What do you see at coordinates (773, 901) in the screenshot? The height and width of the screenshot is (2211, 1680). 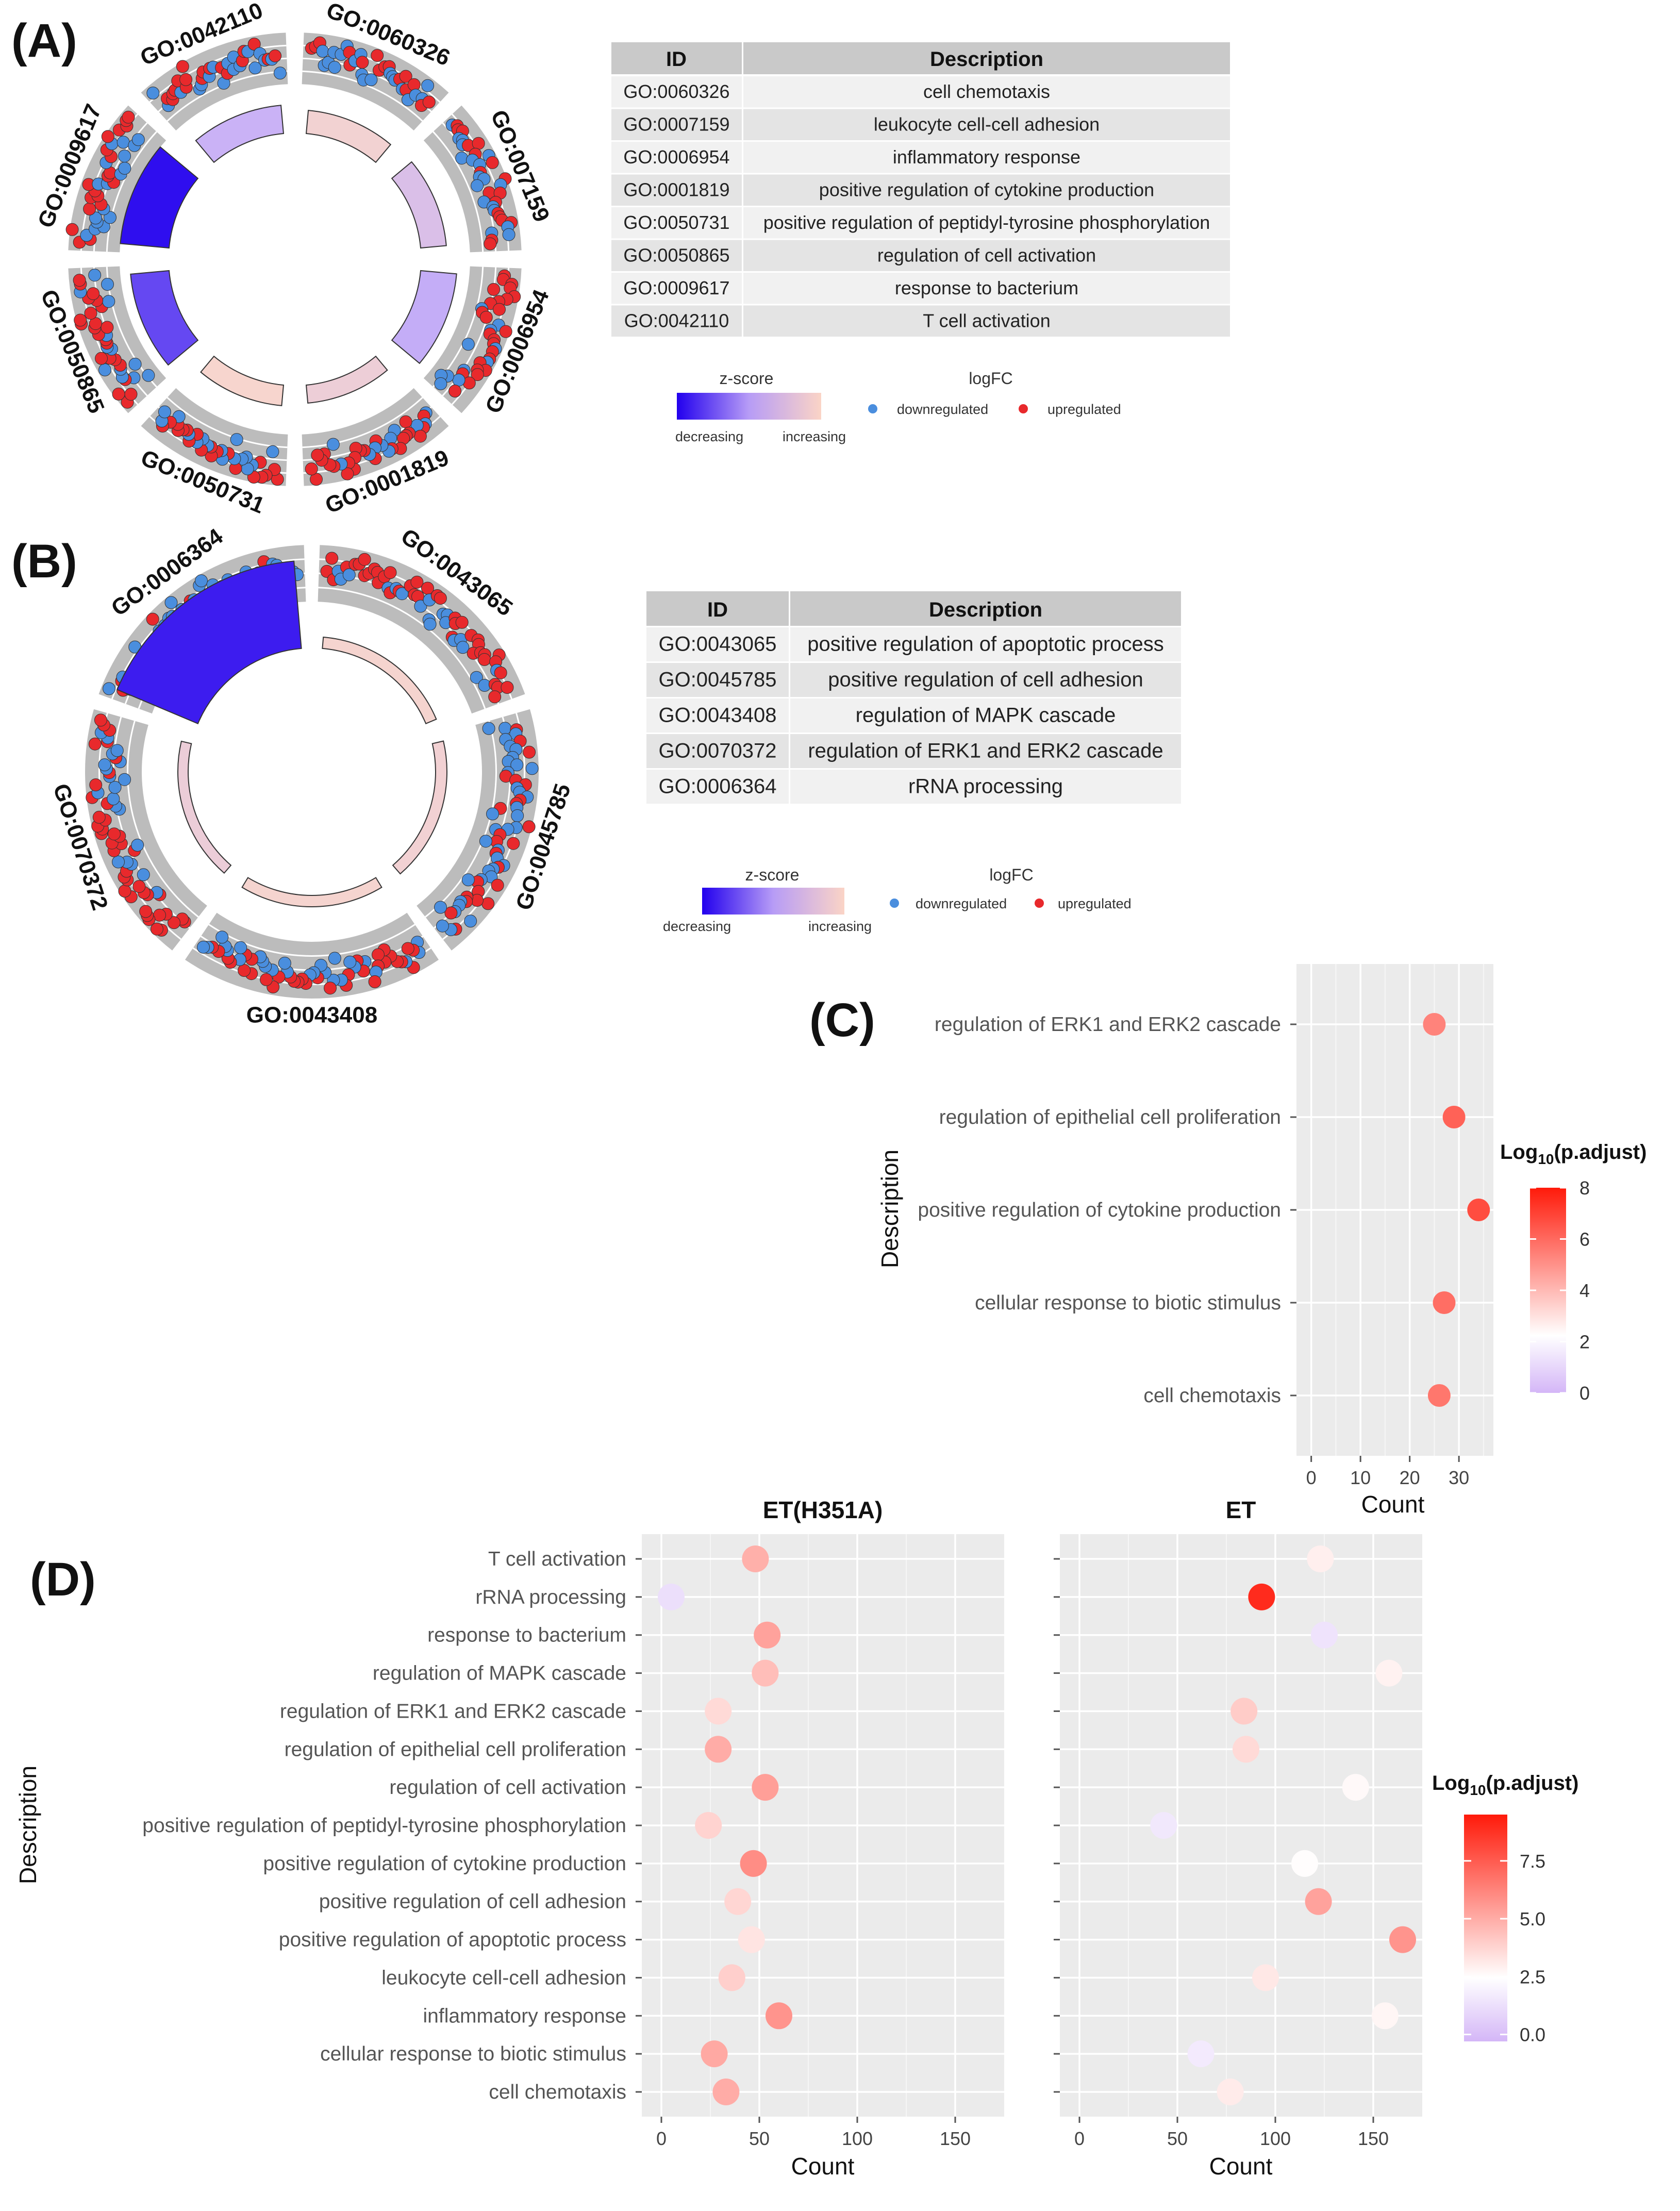 I see `zscore-gradient` at bounding box center [773, 901].